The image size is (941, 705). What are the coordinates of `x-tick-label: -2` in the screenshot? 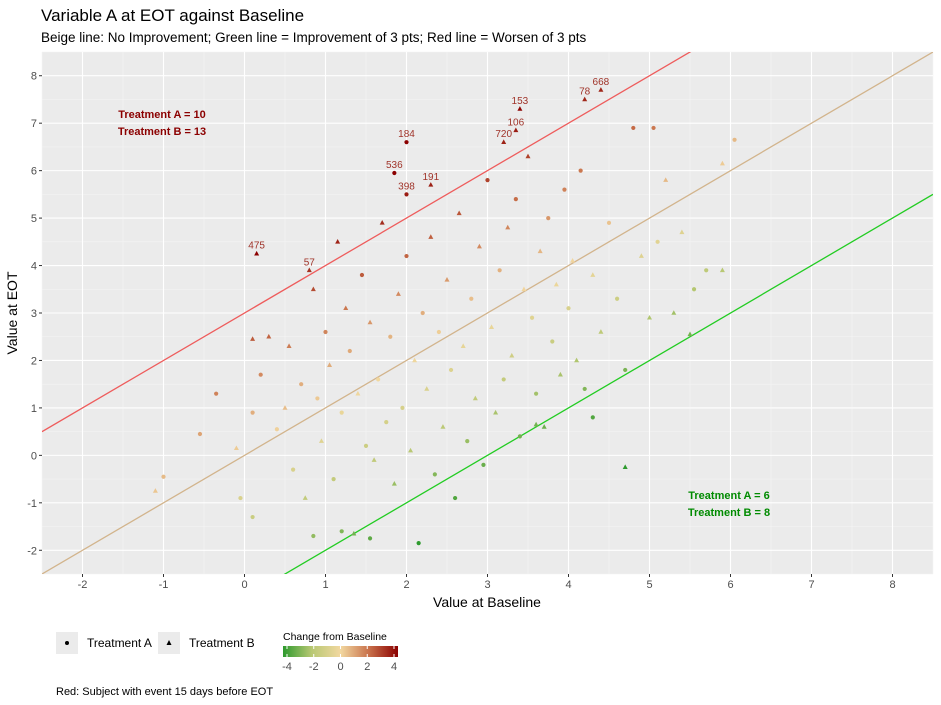 It's located at (83, 585).